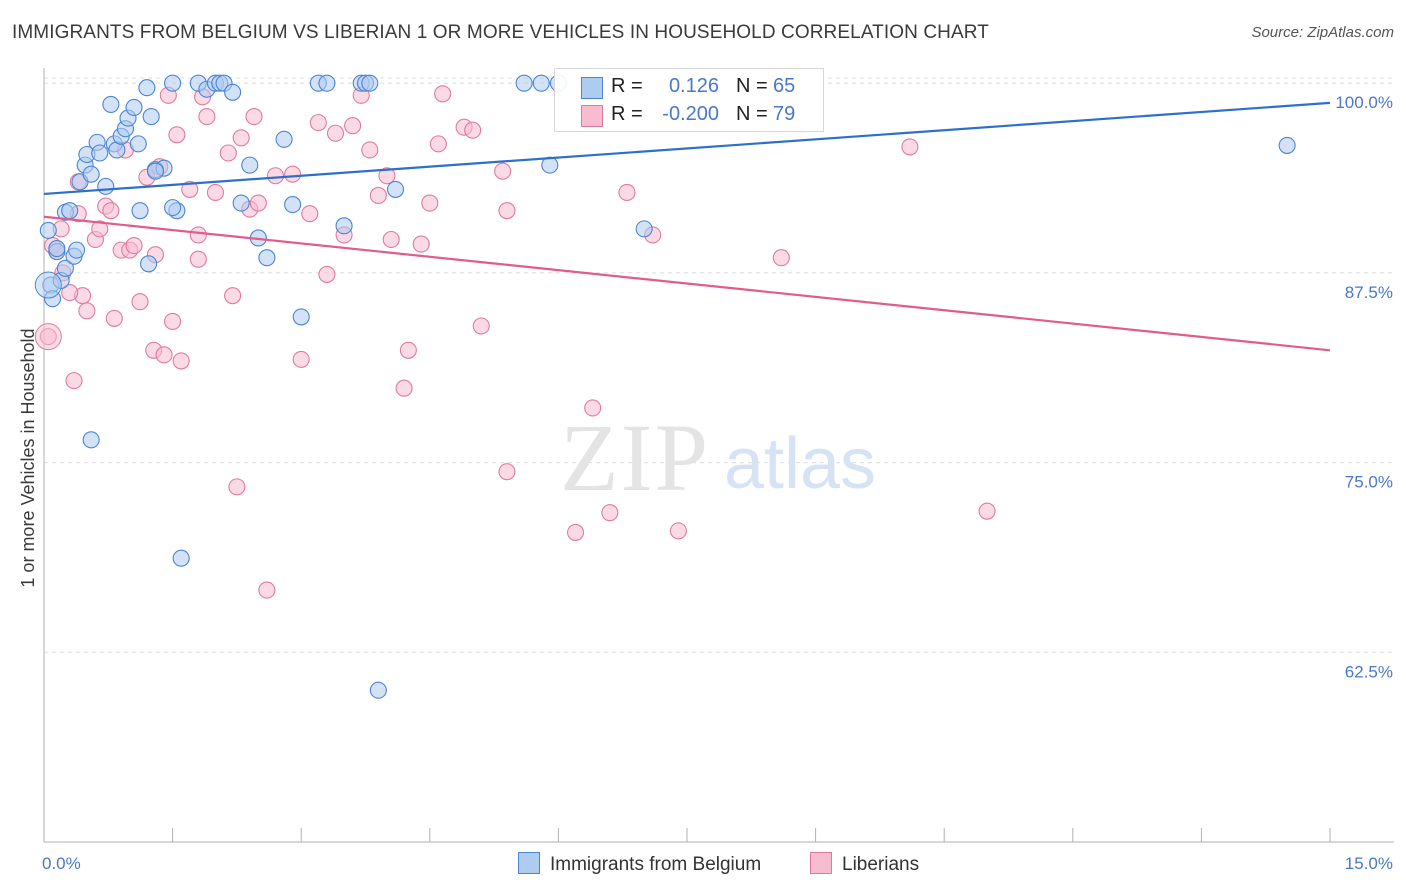  What do you see at coordinates (592, 116) in the screenshot?
I see `legend-swatch-pink` at bounding box center [592, 116].